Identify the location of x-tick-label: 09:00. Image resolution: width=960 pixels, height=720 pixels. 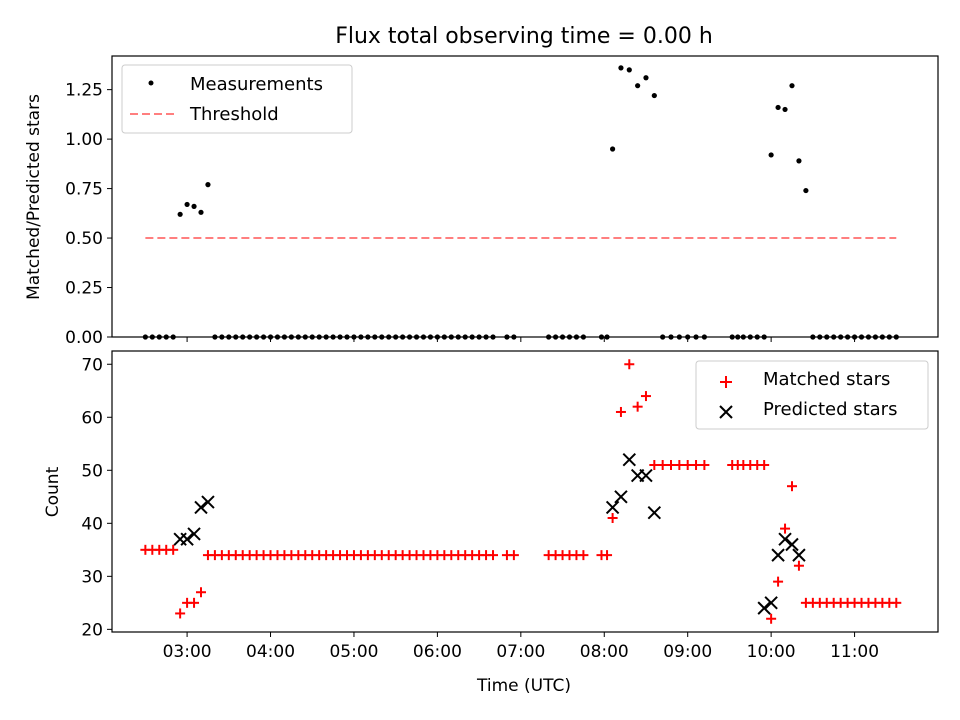
(687, 652).